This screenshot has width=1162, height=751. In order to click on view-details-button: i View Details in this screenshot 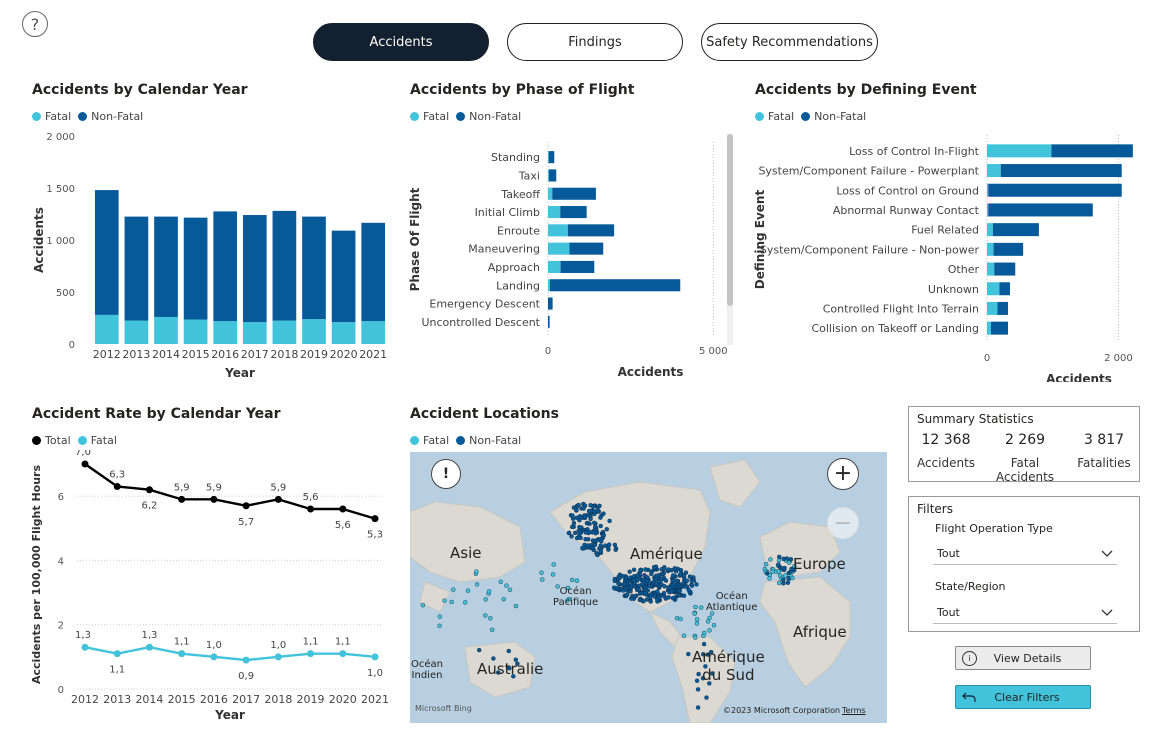, I will do `click(1023, 658)`.